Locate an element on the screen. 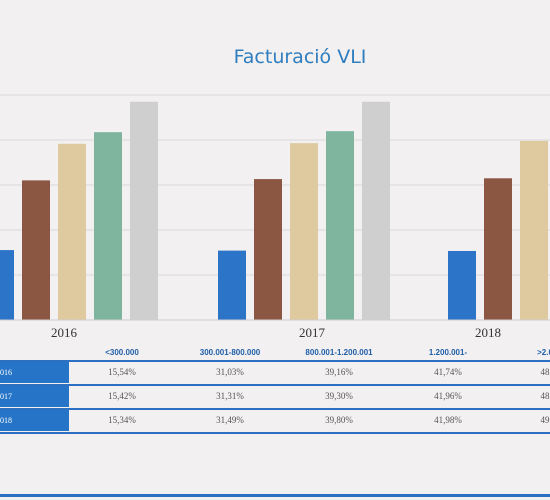 Image resolution: width=550 pixels, height=500 pixels. x-axis-labels: 2016 2017 2018 is located at coordinates (276, 332).